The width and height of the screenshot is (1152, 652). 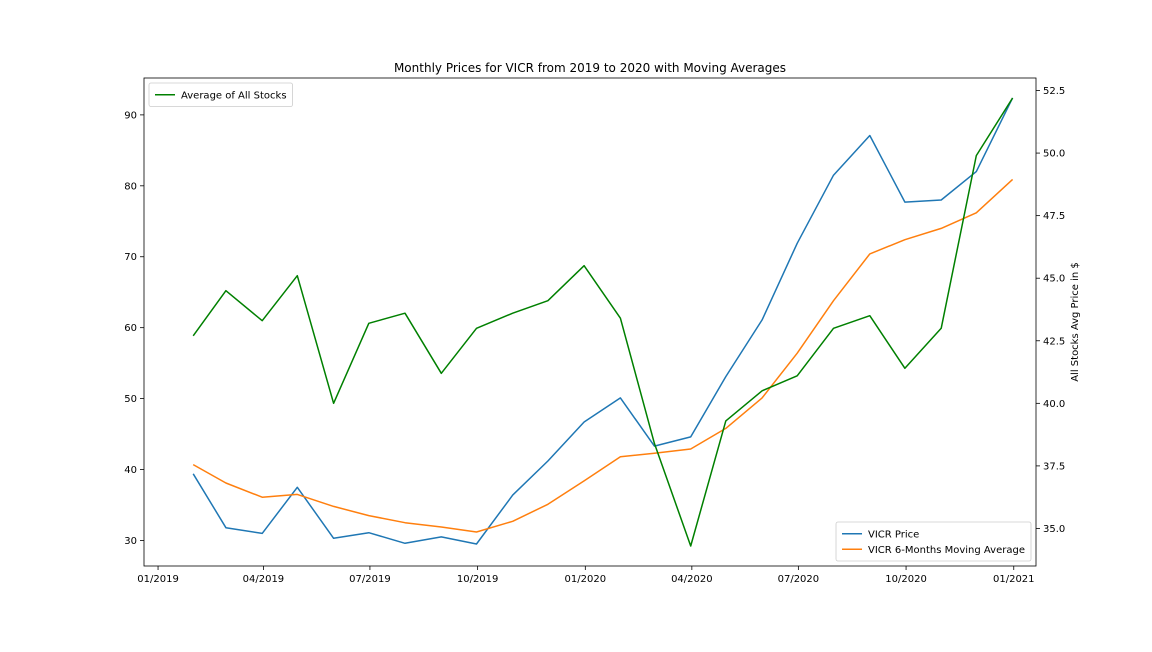 What do you see at coordinates (130, 257) in the screenshot?
I see `y-left-tick-label: 70` at bounding box center [130, 257].